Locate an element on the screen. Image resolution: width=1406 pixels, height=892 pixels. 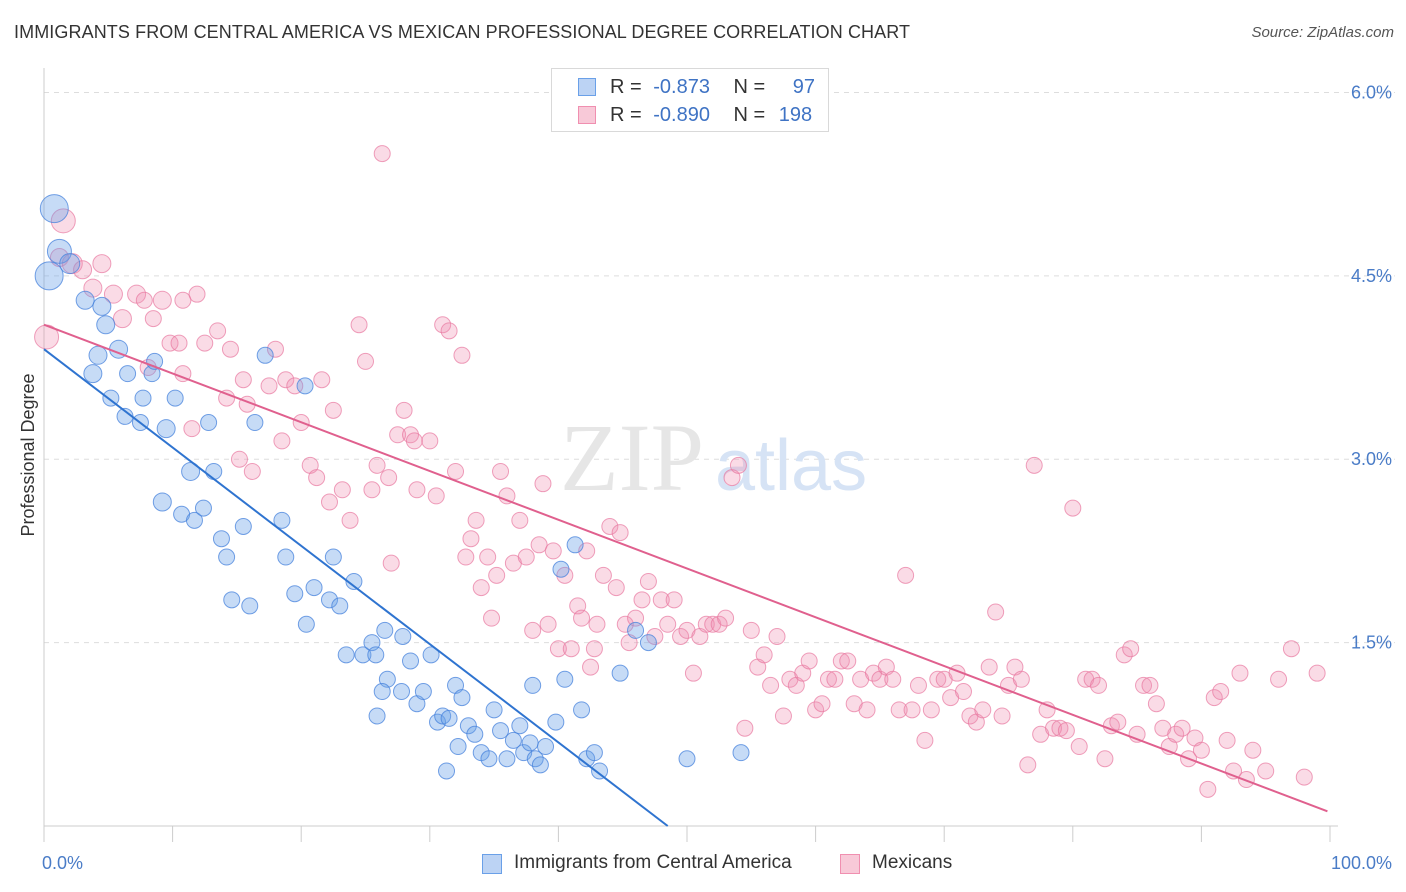
legend-swatch-blue is located at coordinates (587, 87).